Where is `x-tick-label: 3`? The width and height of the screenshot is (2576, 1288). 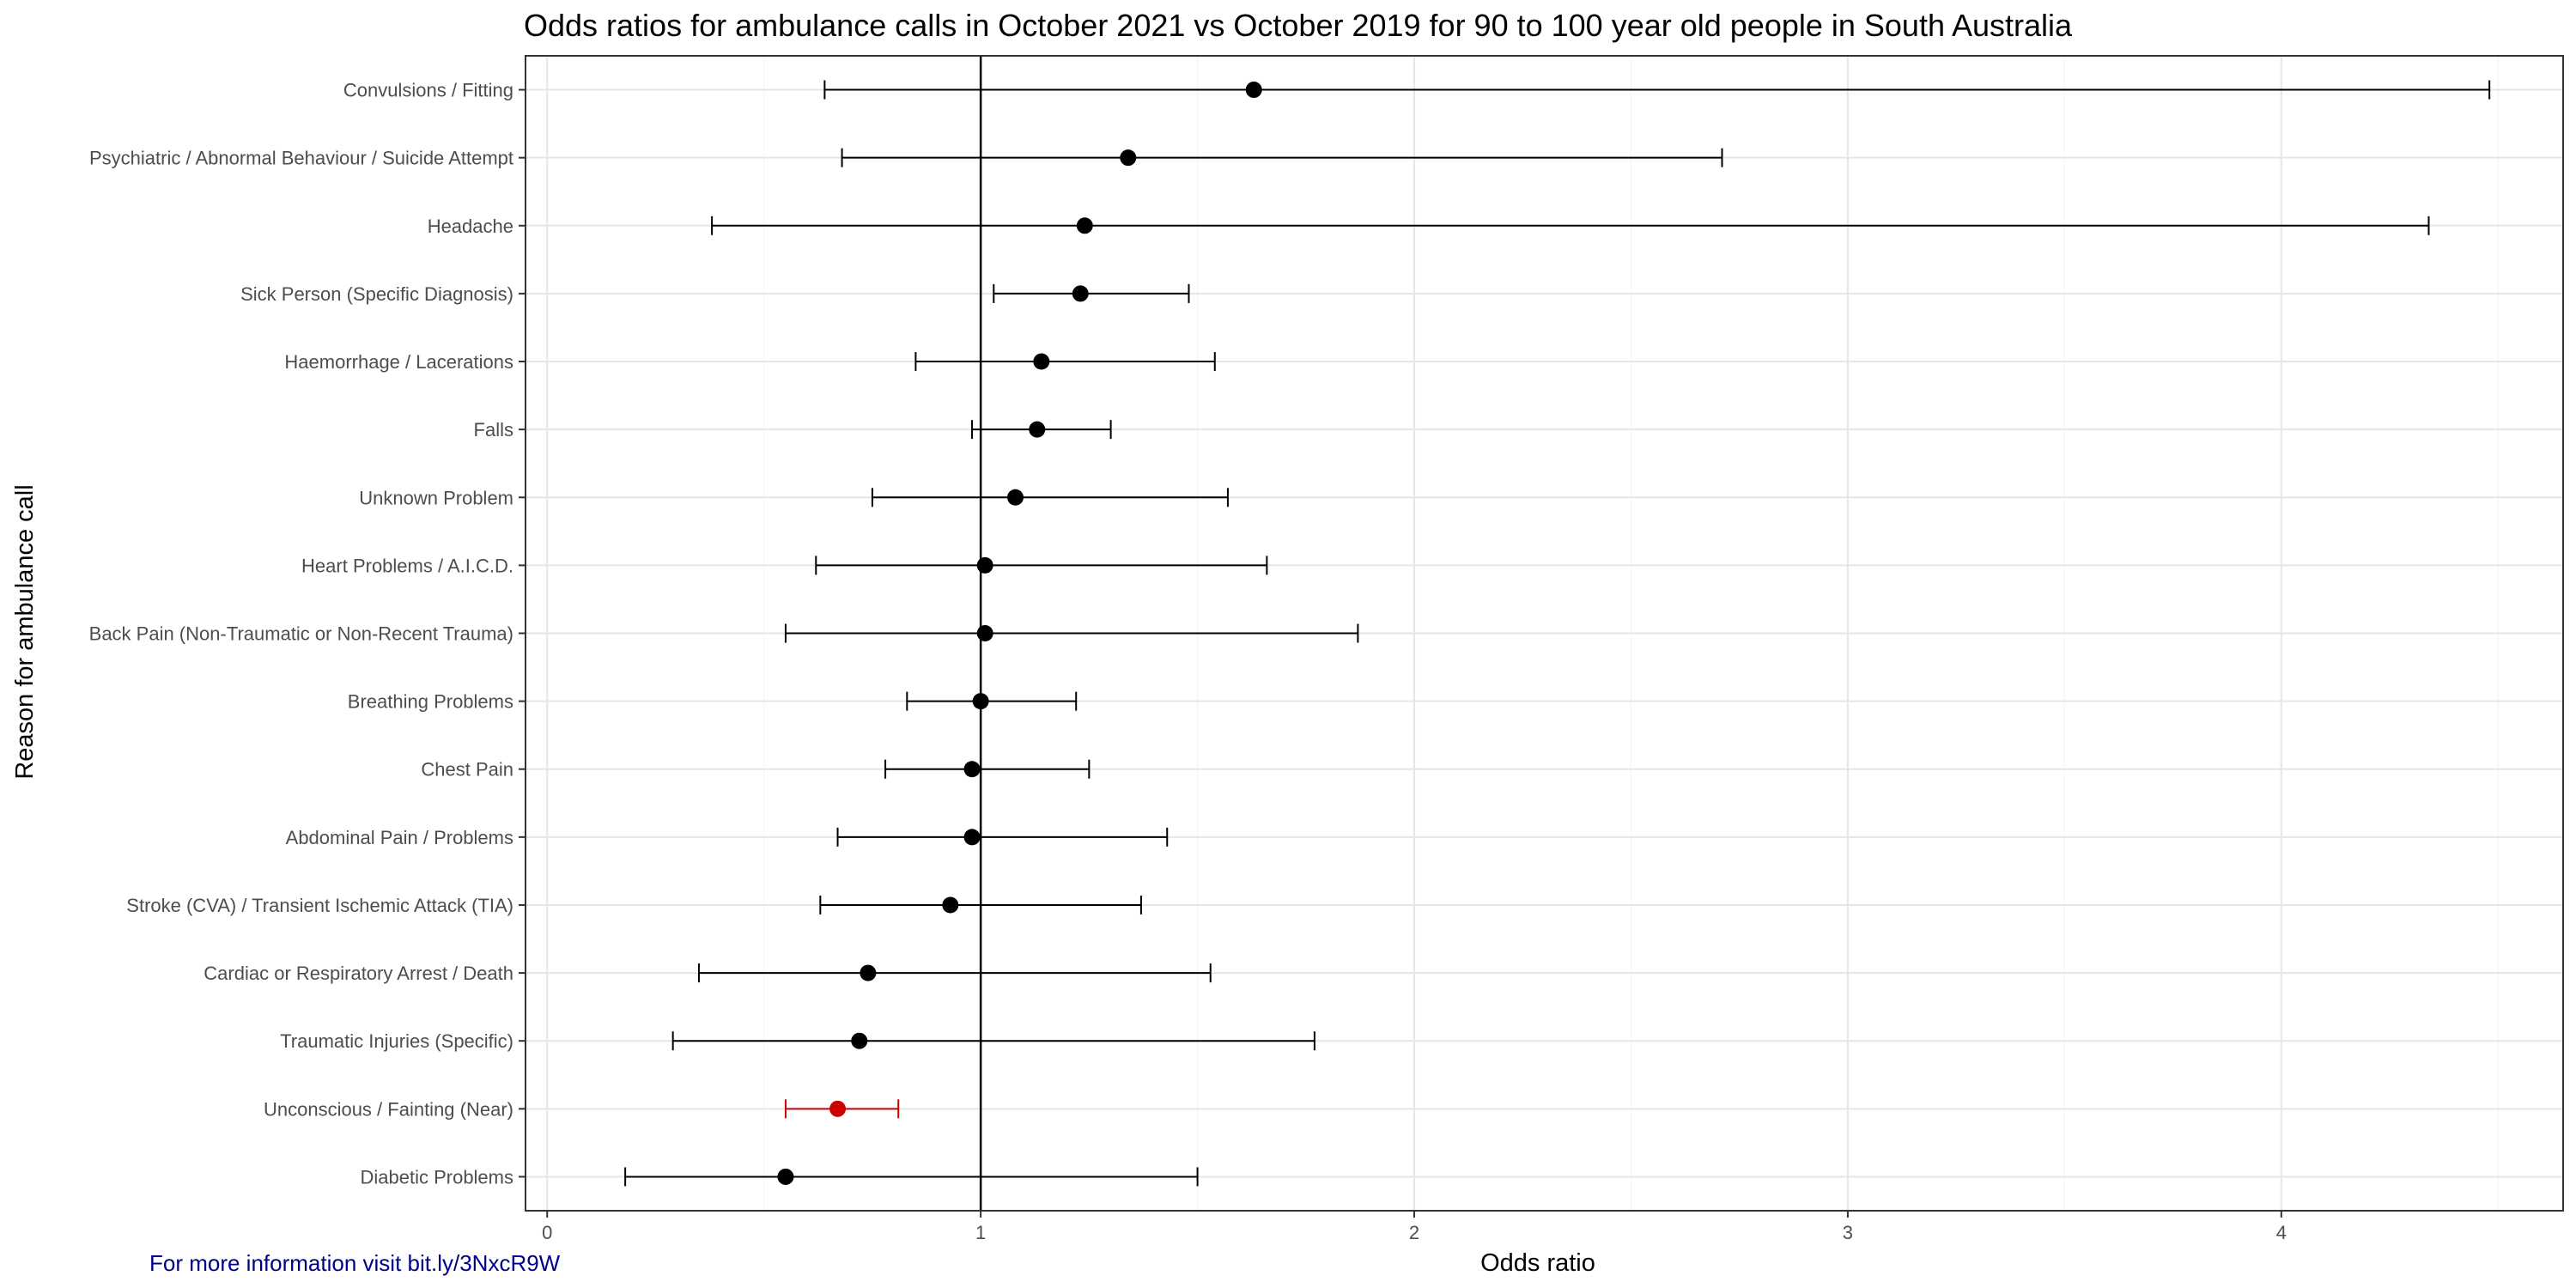
x-tick-label: 3 is located at coordinates (1848, 1232).